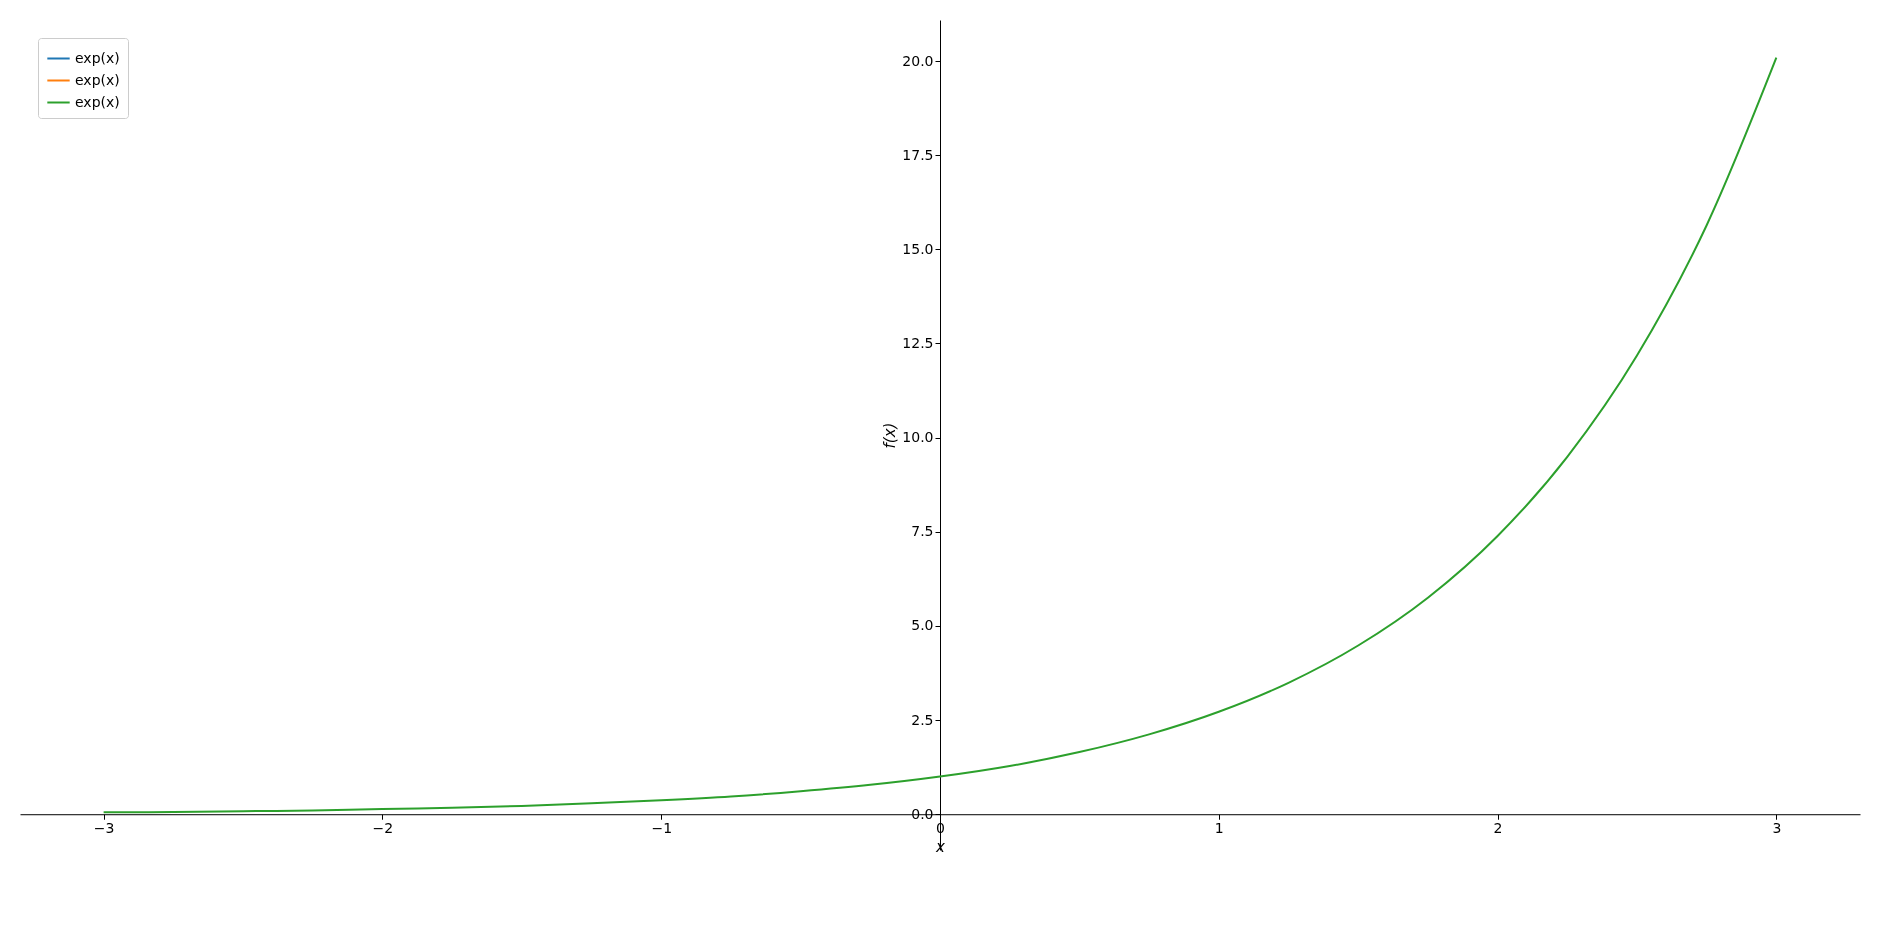  Describe the element at coordinates (922, 625) in the screenshot. I see `y-tick-label: 5.0` at that location.